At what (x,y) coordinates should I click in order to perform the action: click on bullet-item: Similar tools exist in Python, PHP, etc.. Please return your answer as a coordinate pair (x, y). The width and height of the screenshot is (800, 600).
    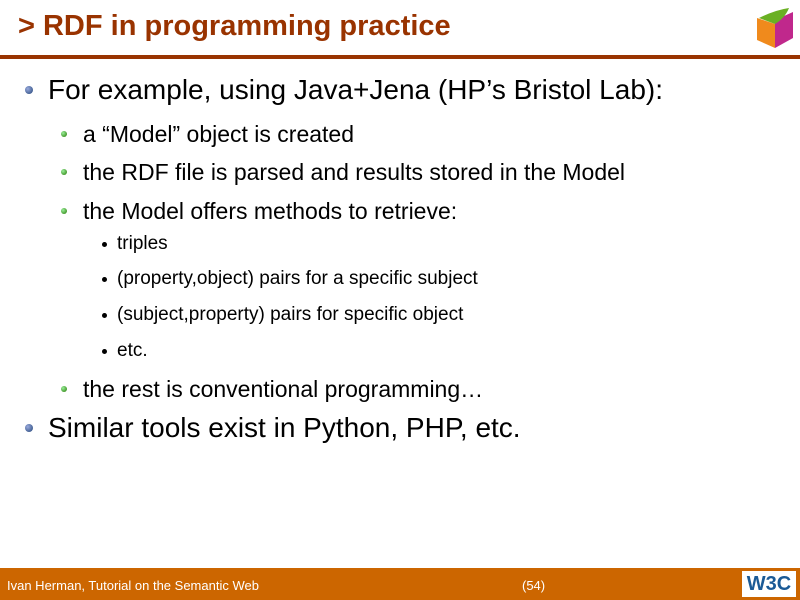
    Looking at the image, I should click on (273, 428).